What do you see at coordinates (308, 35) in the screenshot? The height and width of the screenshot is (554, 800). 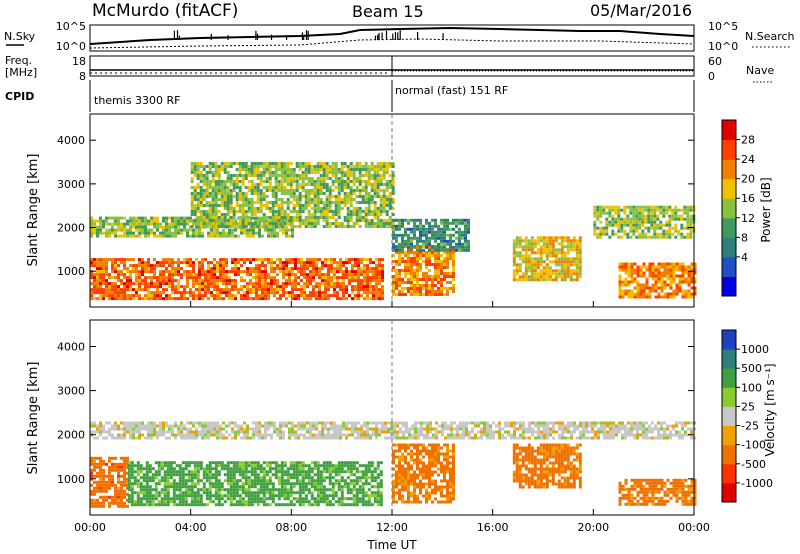 I see `noise-spikes` at bounding box center [308, 35].